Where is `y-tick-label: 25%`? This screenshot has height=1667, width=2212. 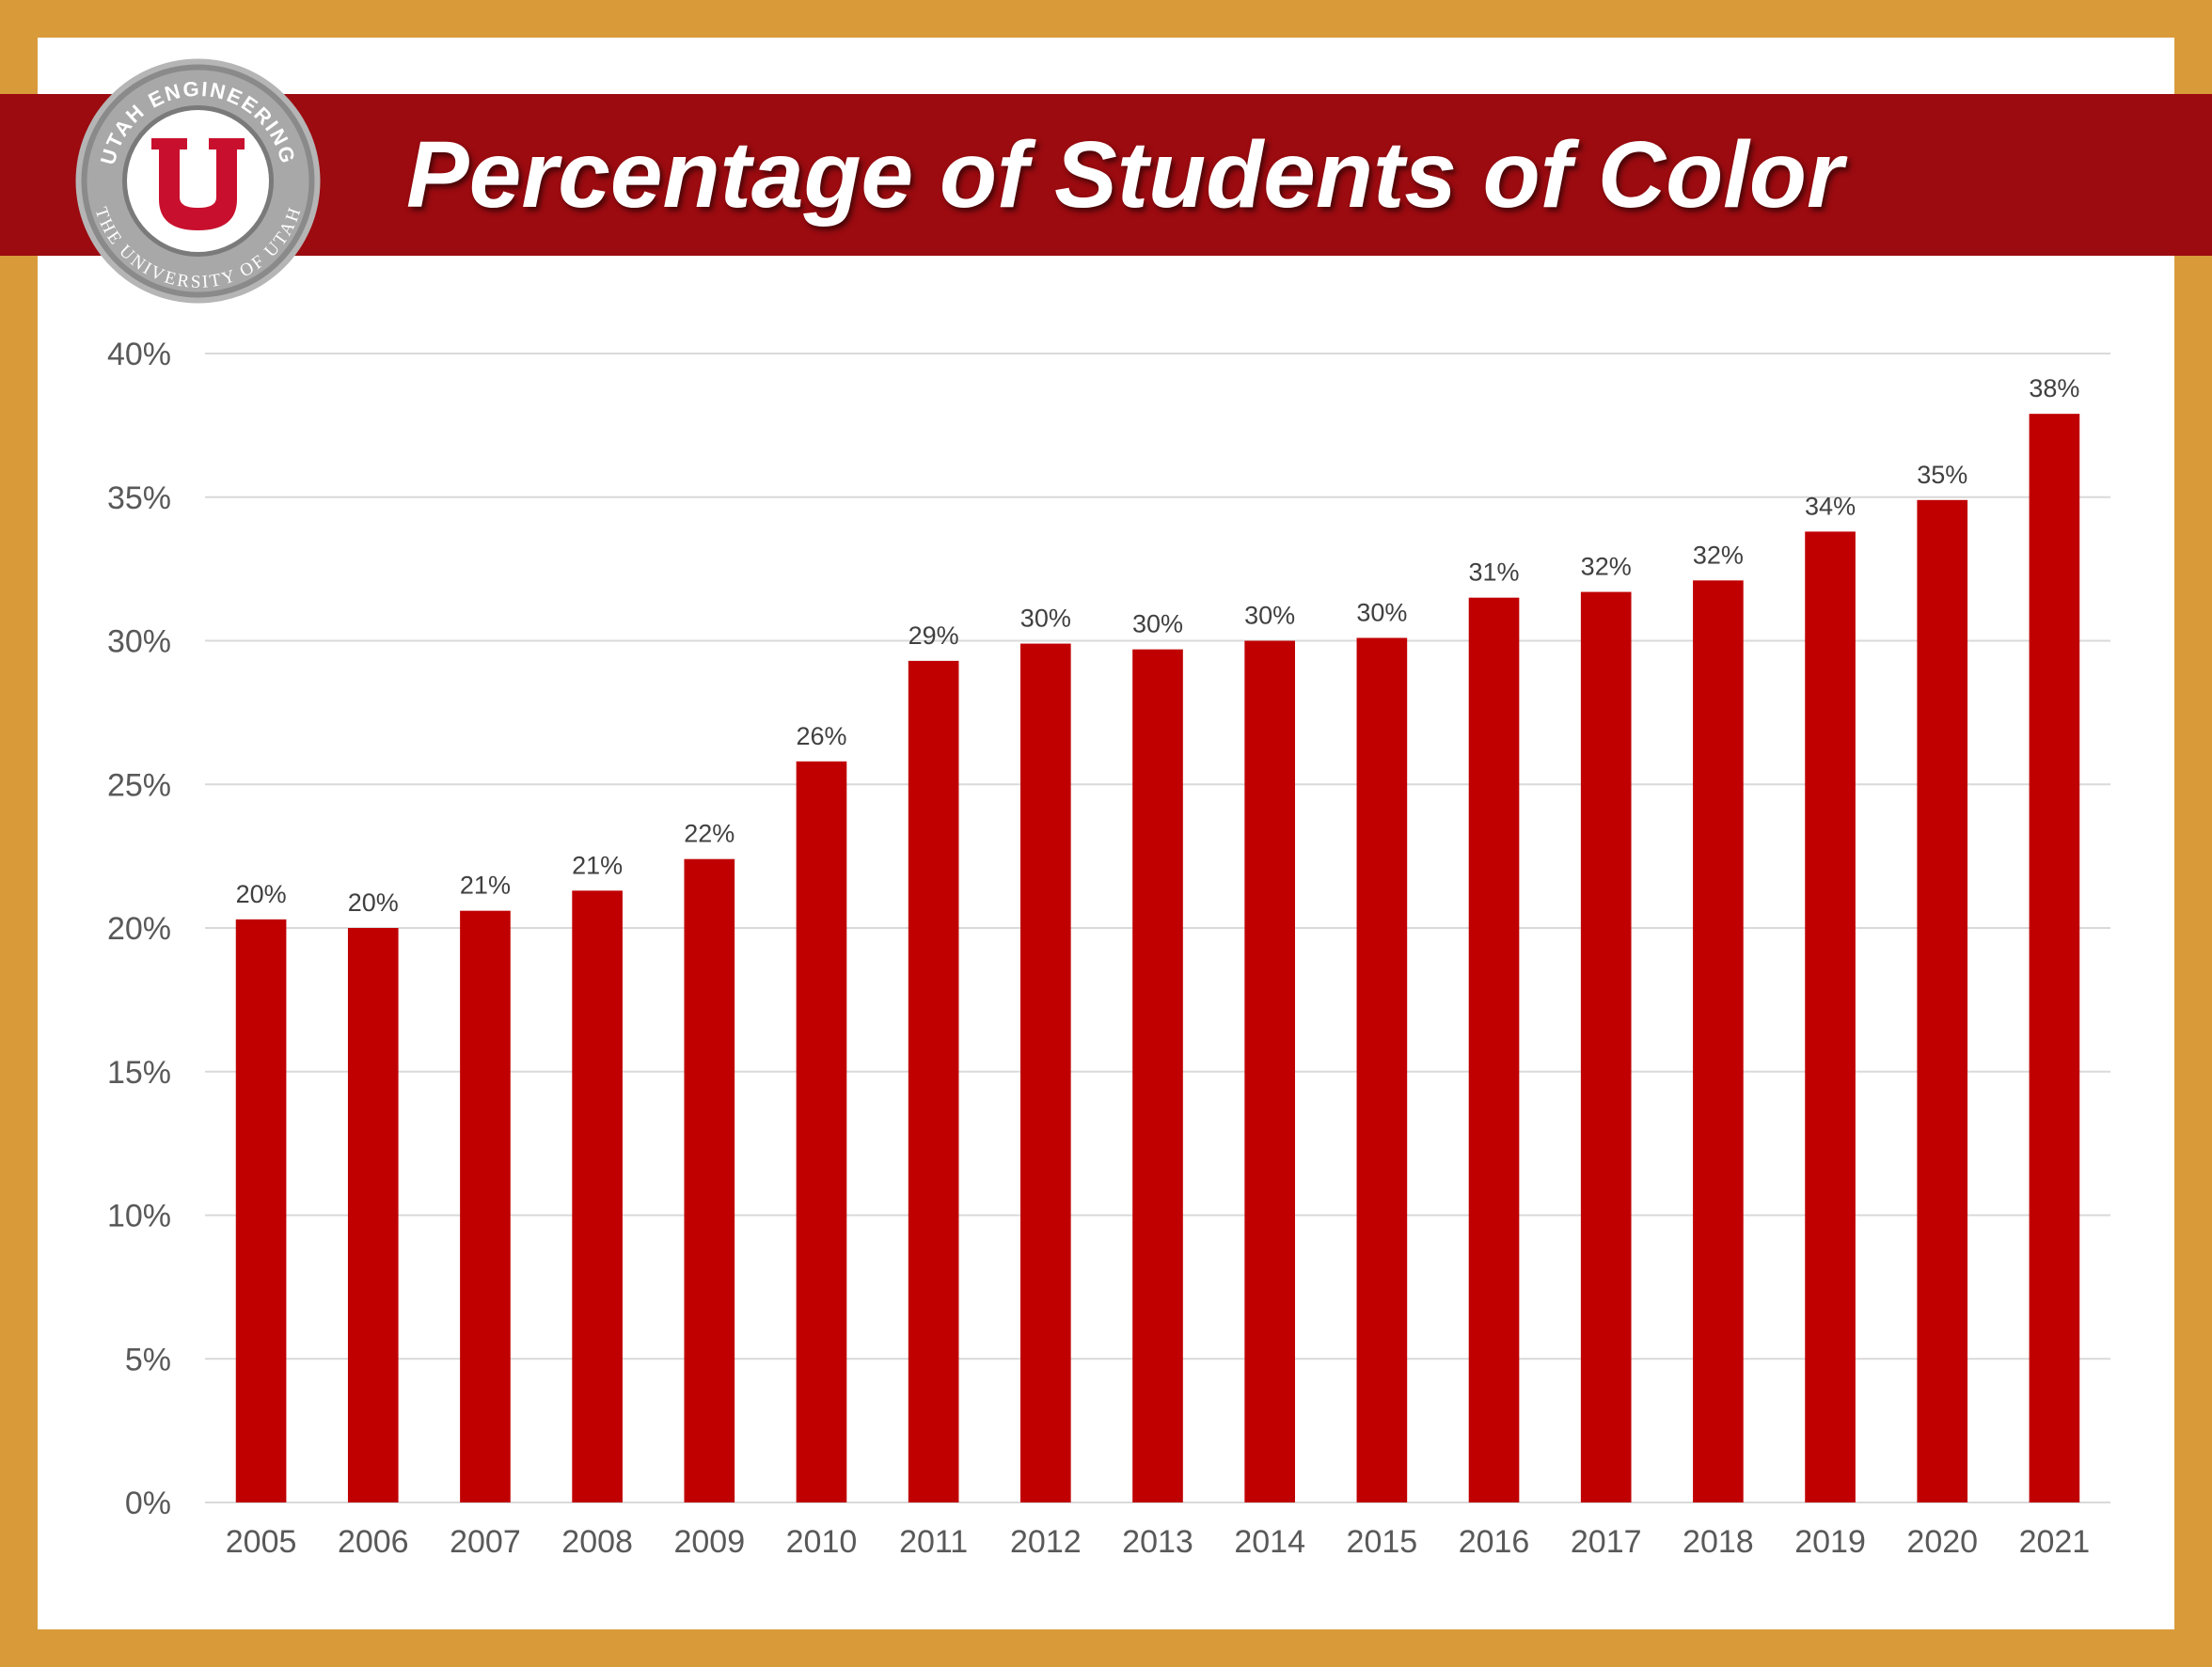 y-tick-label: 25% is located at coordinates (139, 785).